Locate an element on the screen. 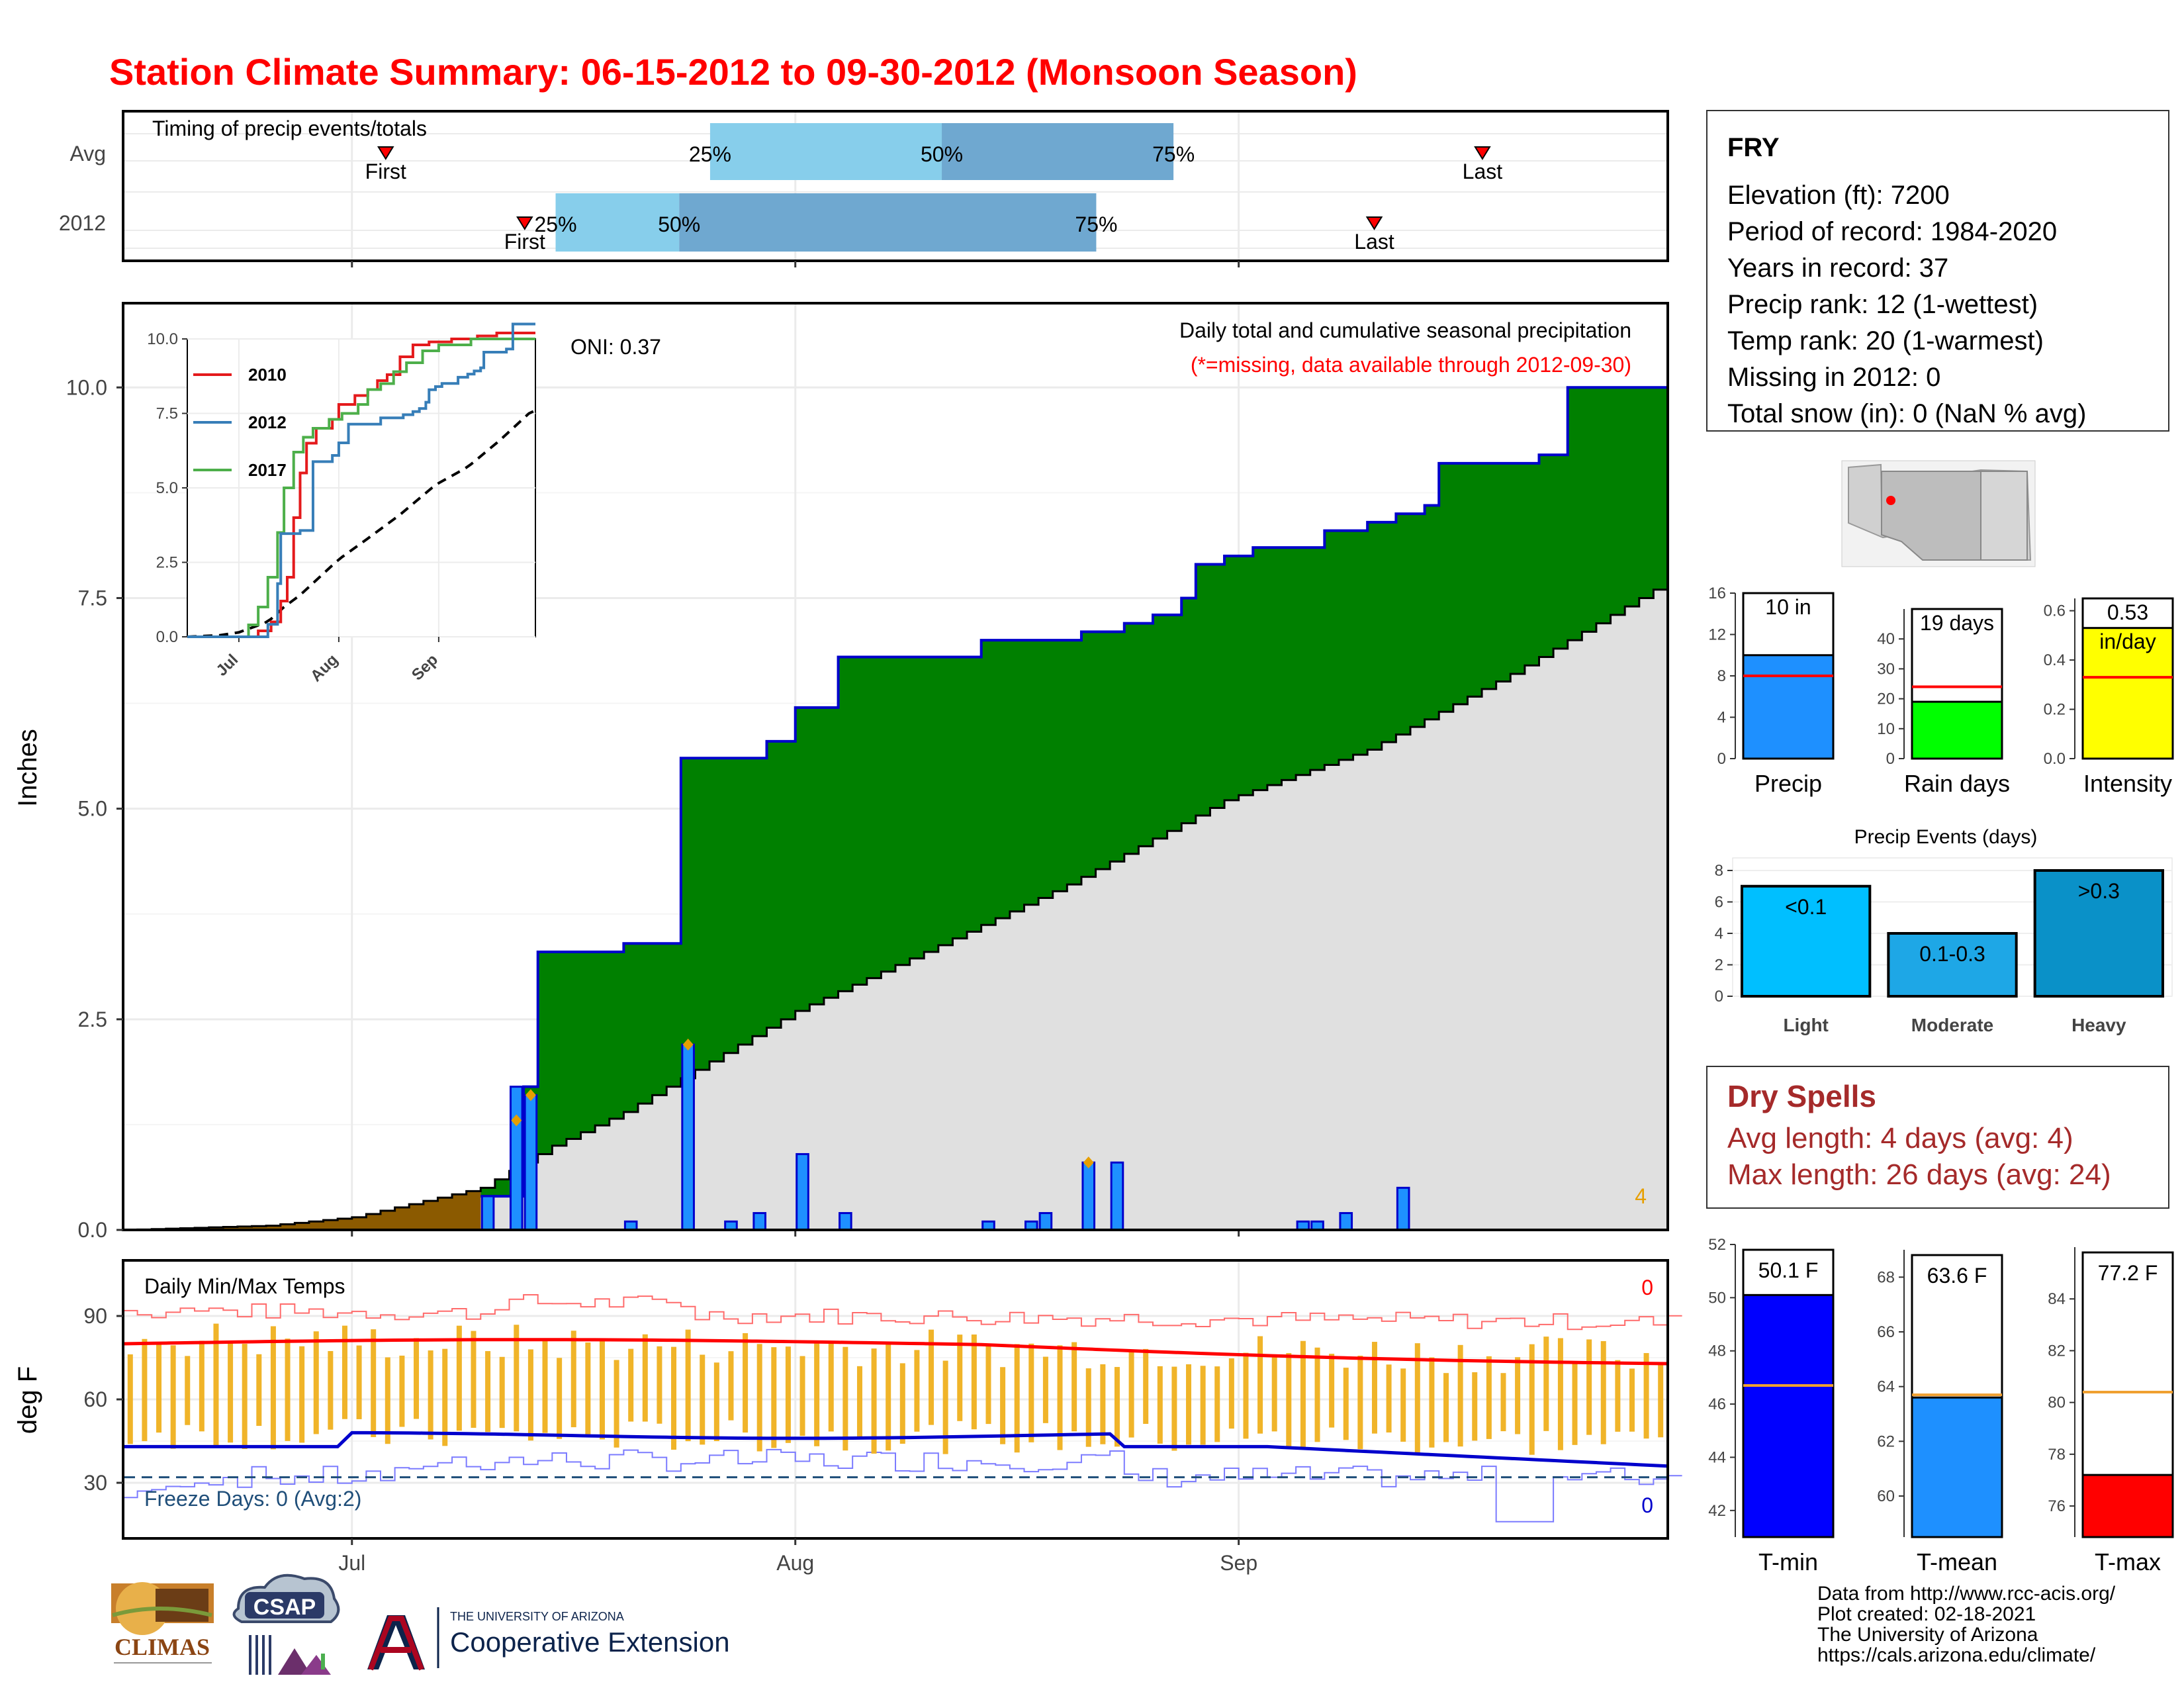  y-tick-label: 5.0 is located at coordinates (92, 809).